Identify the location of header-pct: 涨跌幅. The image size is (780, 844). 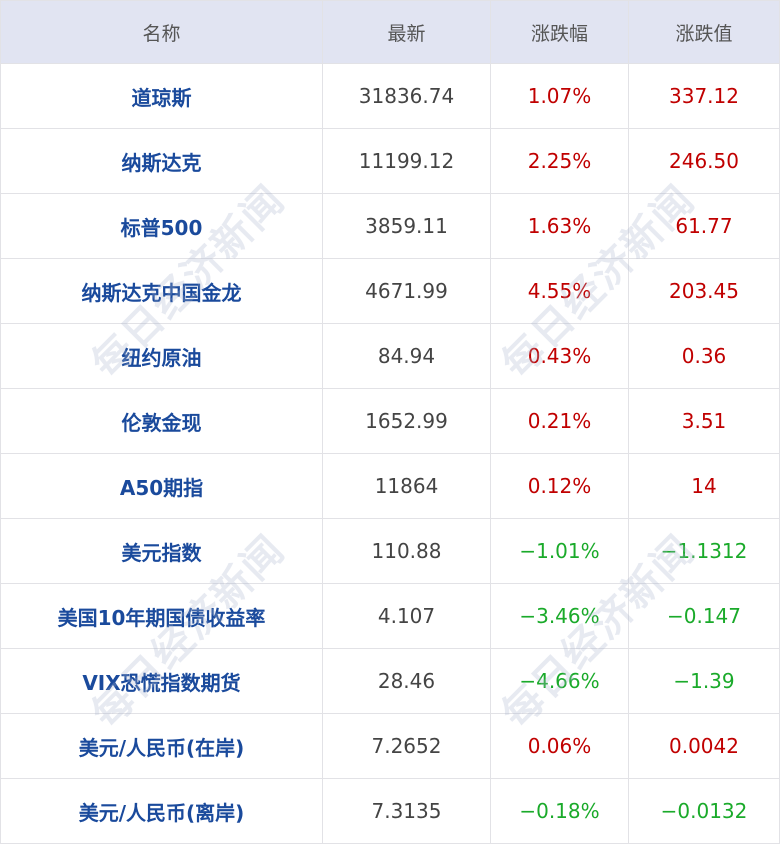
(559, 32).